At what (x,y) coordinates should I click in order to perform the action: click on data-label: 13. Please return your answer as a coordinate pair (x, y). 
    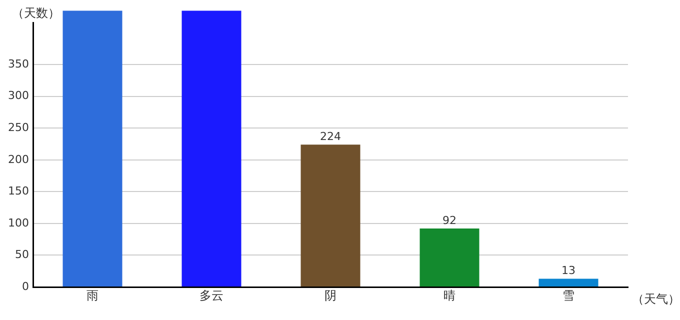
    Looking at the image, I should click on (569, 271).